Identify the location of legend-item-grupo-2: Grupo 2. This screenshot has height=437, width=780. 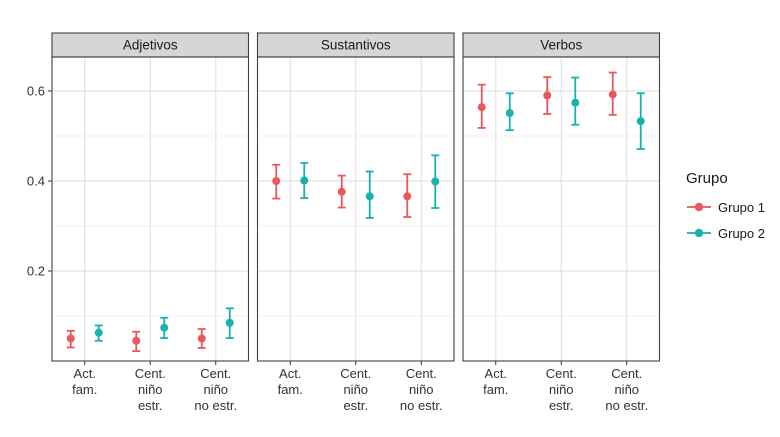
(725, 233).